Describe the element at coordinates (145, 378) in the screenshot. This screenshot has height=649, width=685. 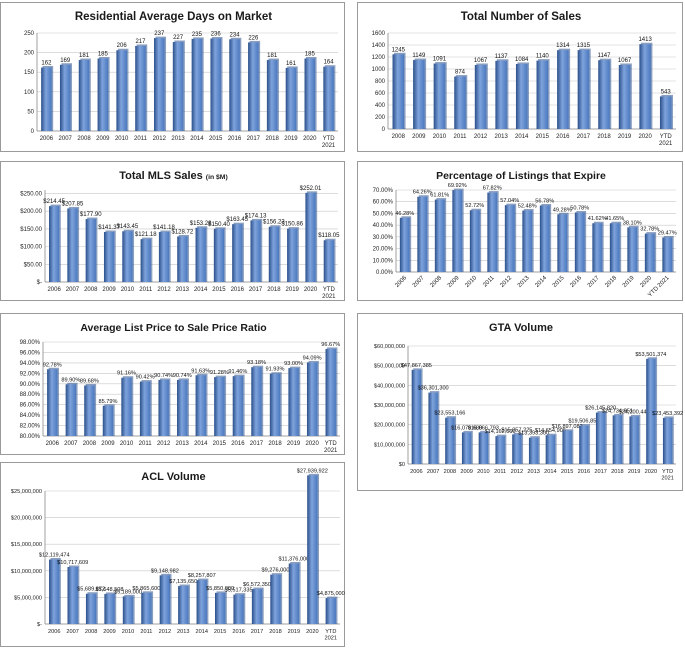
I see `data-label: 90.42%` at that location.